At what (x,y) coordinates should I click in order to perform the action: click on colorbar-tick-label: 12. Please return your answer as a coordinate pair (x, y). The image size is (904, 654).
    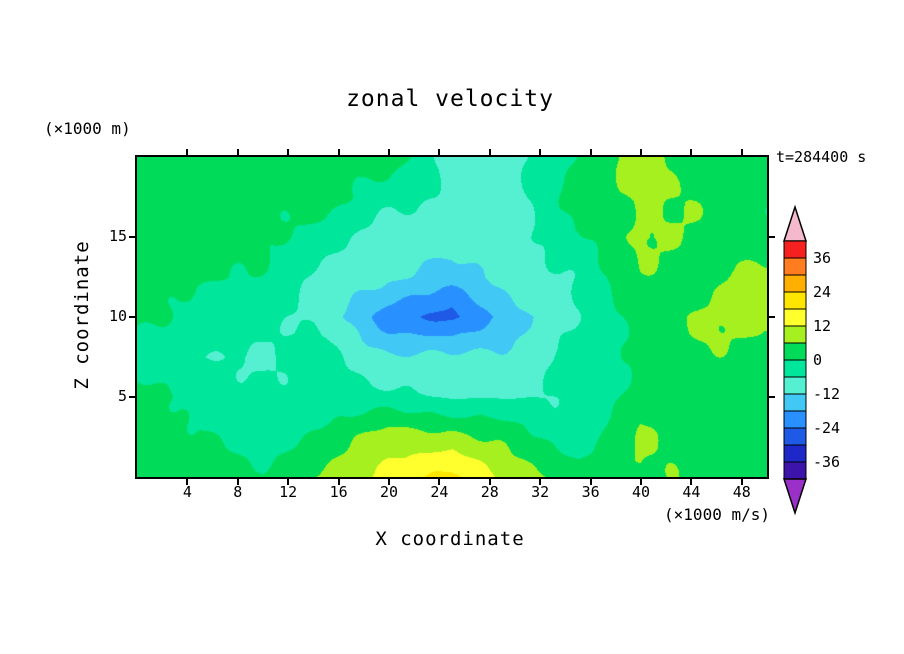
    Looking at the image, I should click on (822, 326).